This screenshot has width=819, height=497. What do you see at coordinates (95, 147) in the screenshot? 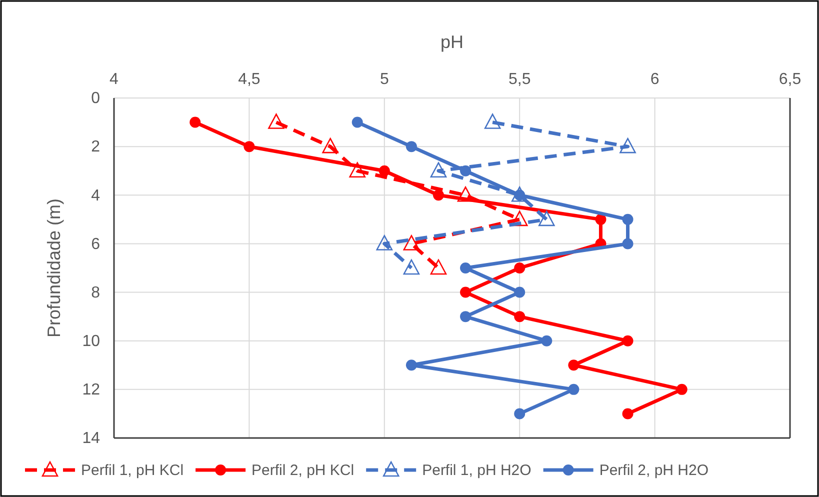
I see `y-tick-label: 2` at bounding box center [95, 147].